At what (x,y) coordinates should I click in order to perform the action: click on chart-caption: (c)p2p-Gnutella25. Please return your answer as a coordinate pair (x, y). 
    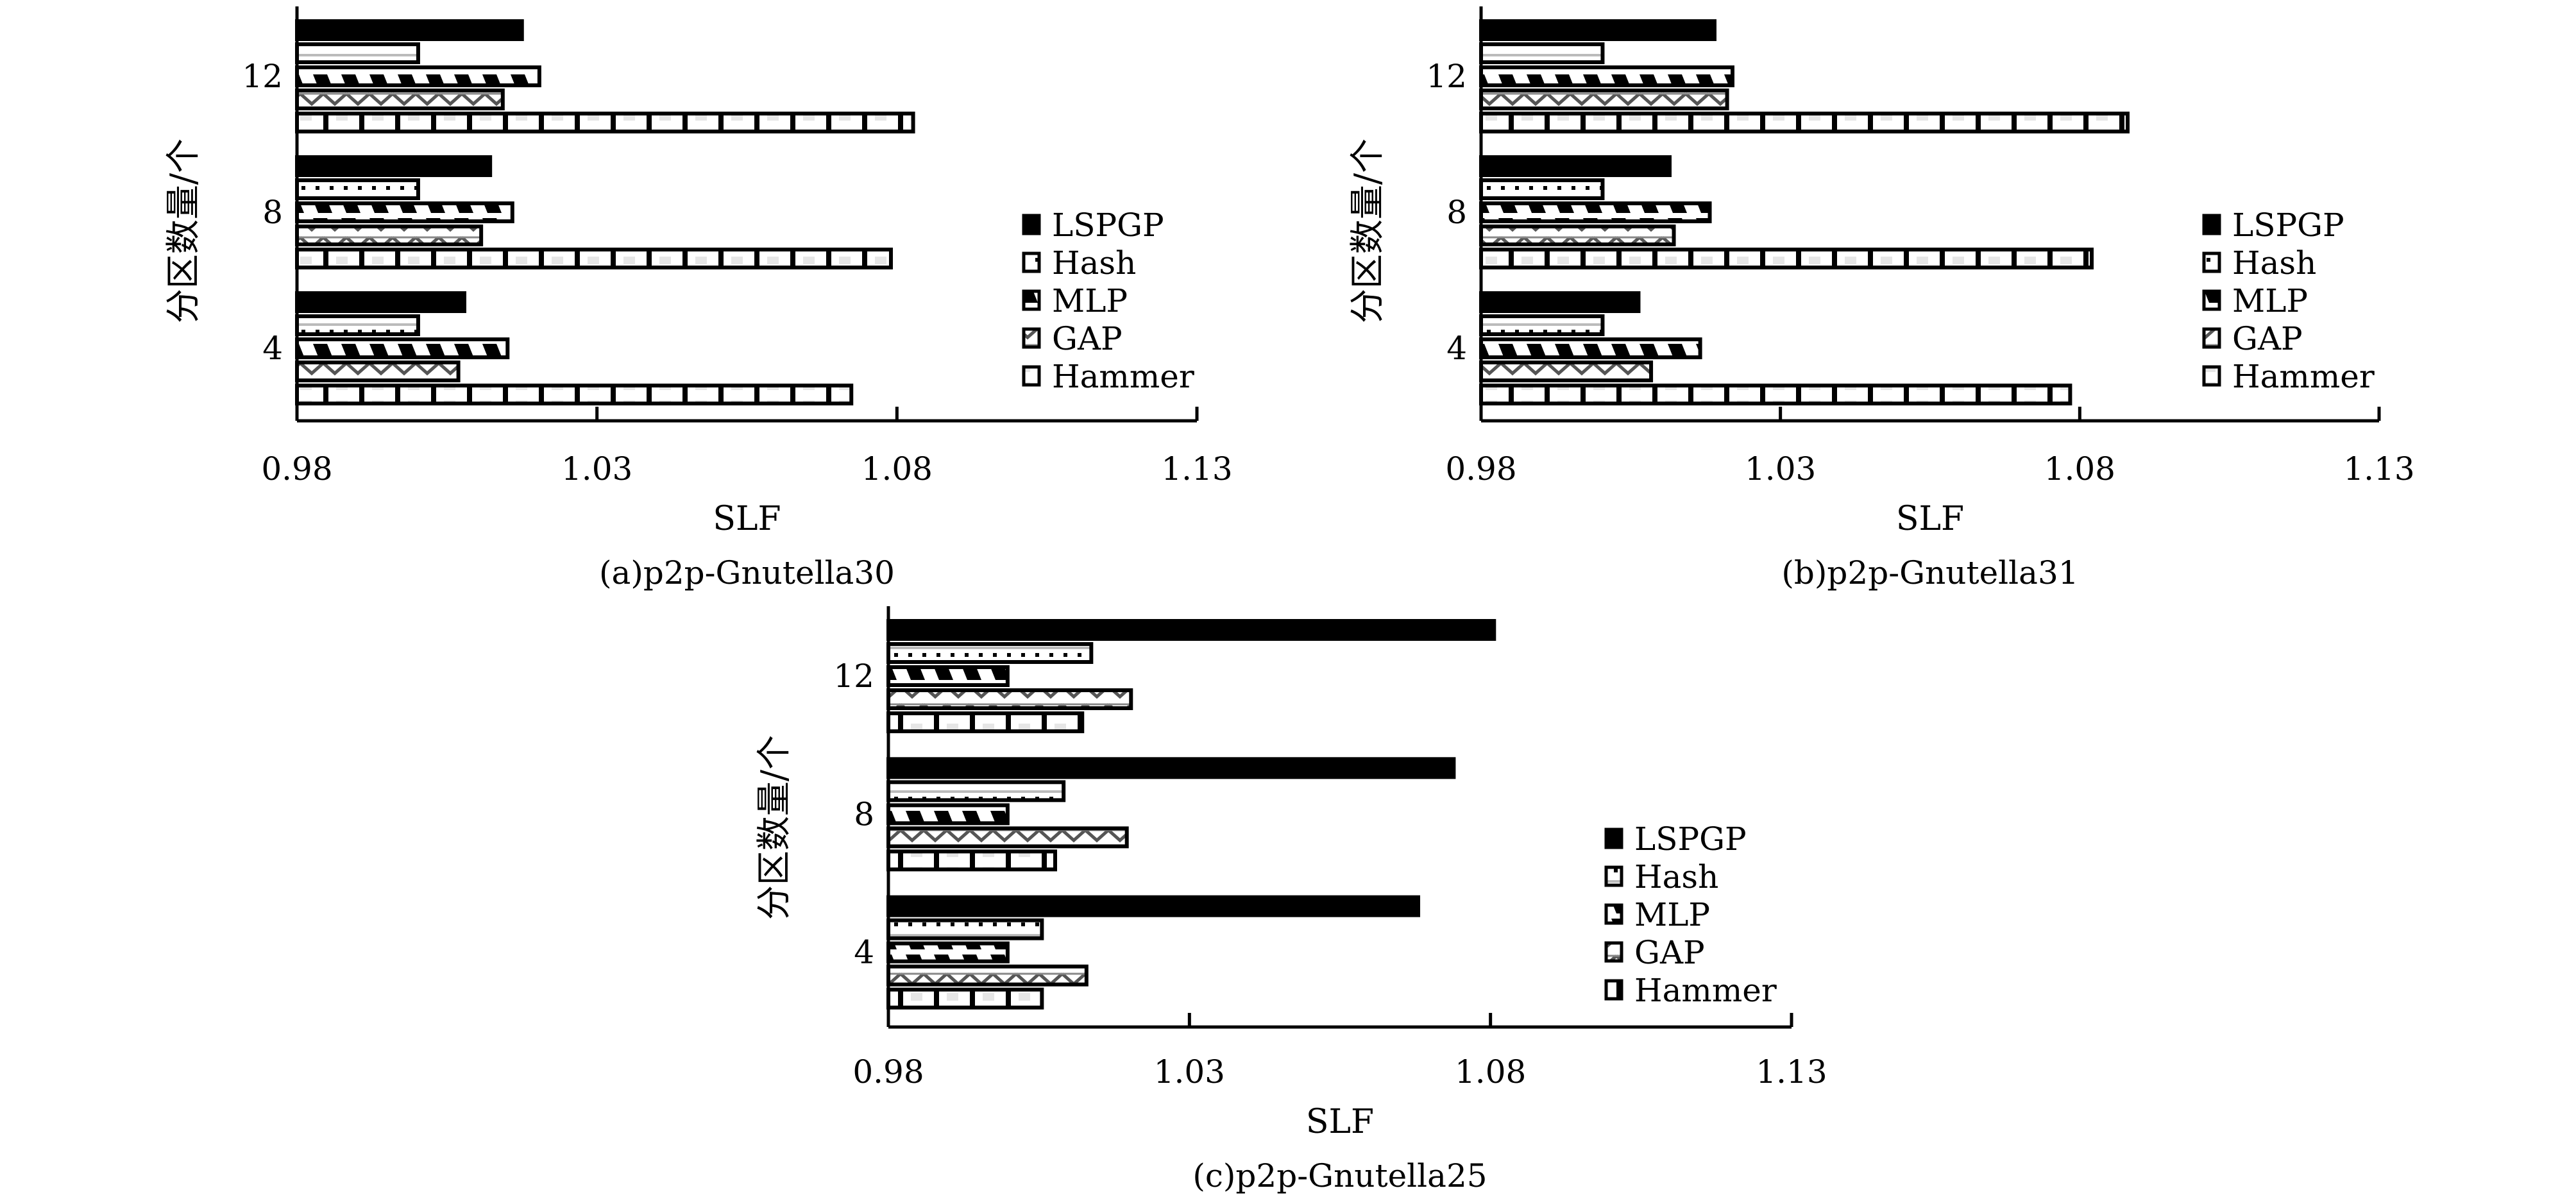
    Looking at the image, I should click on (1339, 1175).